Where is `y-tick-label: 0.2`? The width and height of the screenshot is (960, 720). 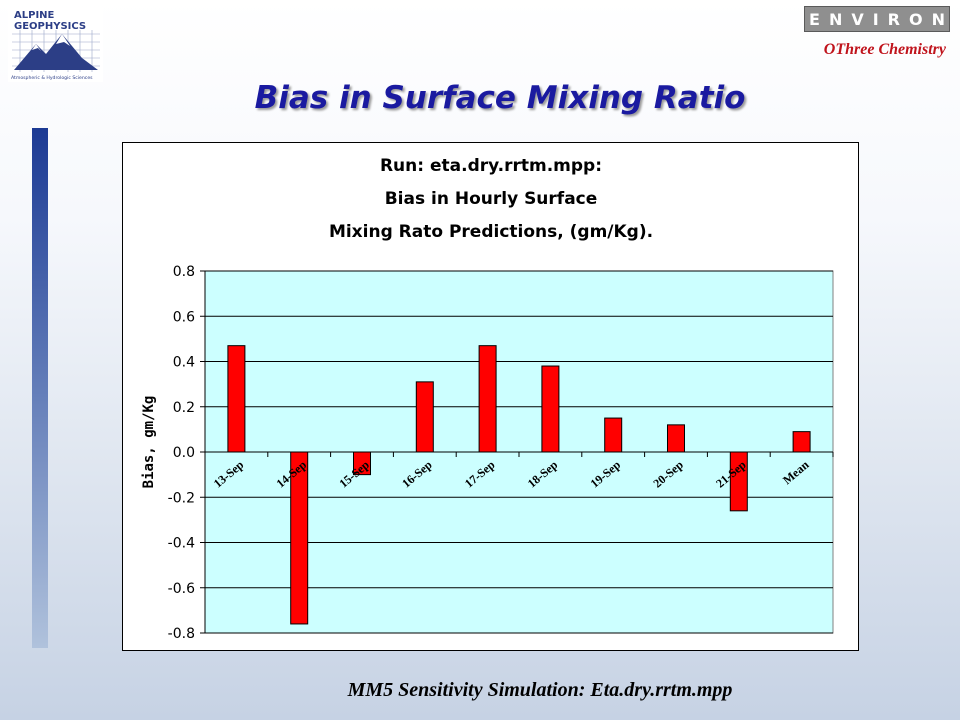
y-tick-label: 0.2 is located at coordinates (184, 408).